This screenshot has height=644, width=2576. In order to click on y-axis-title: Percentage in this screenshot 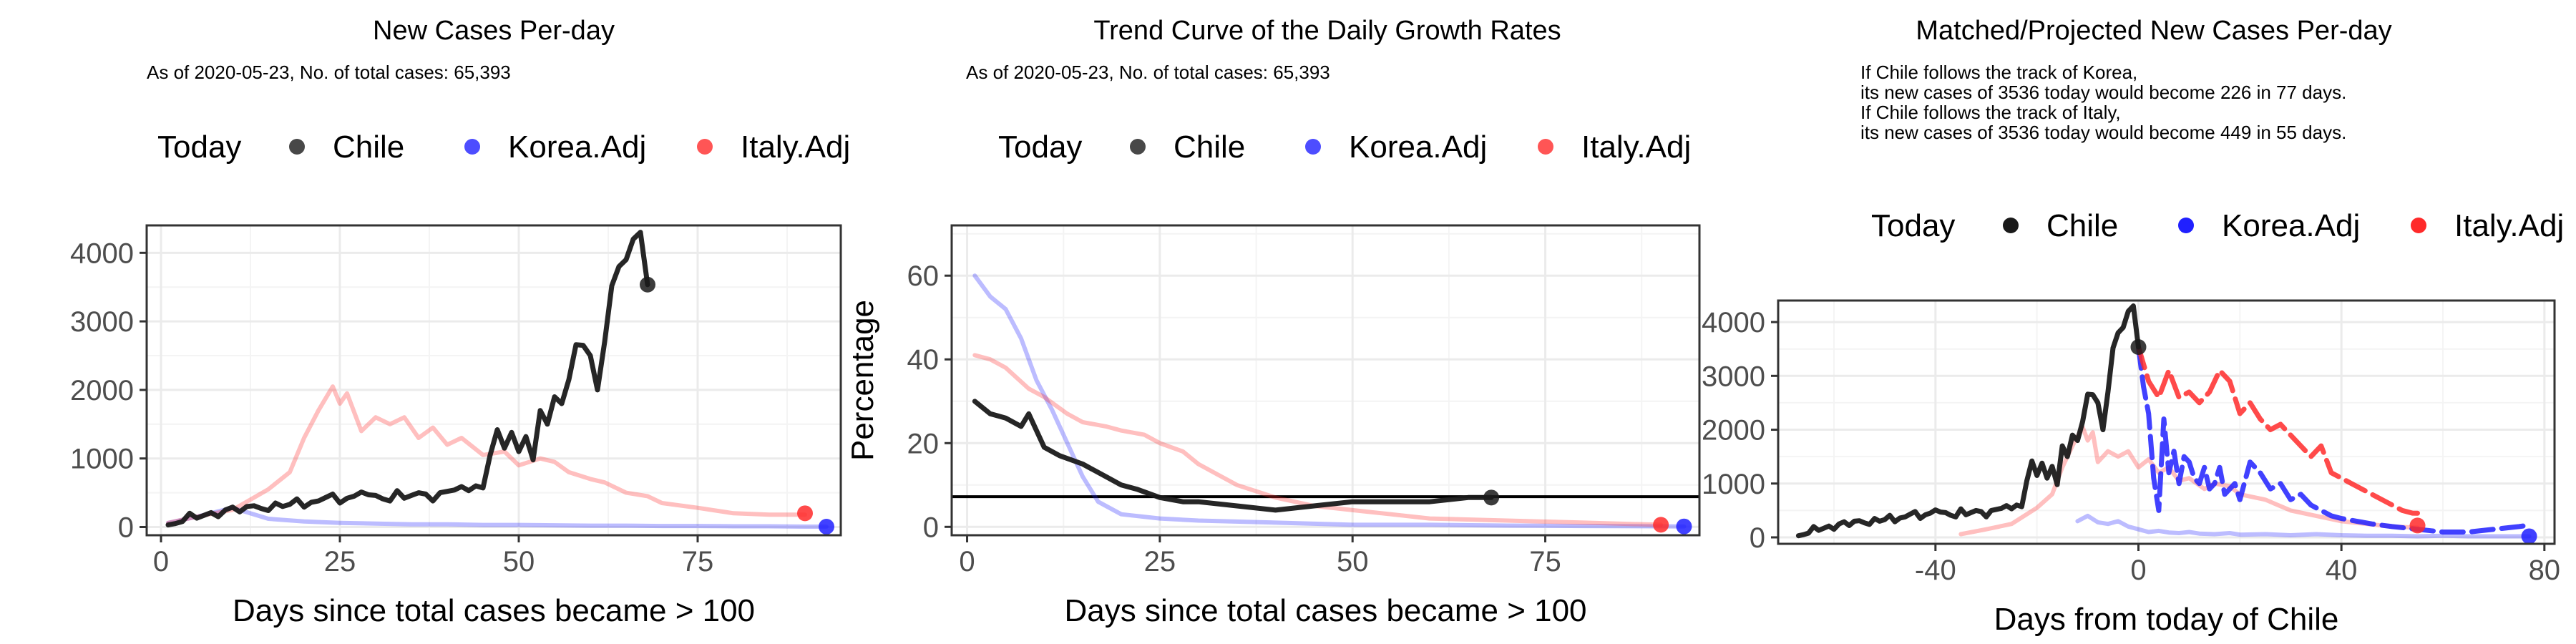, I will do `click(862, 380)`.